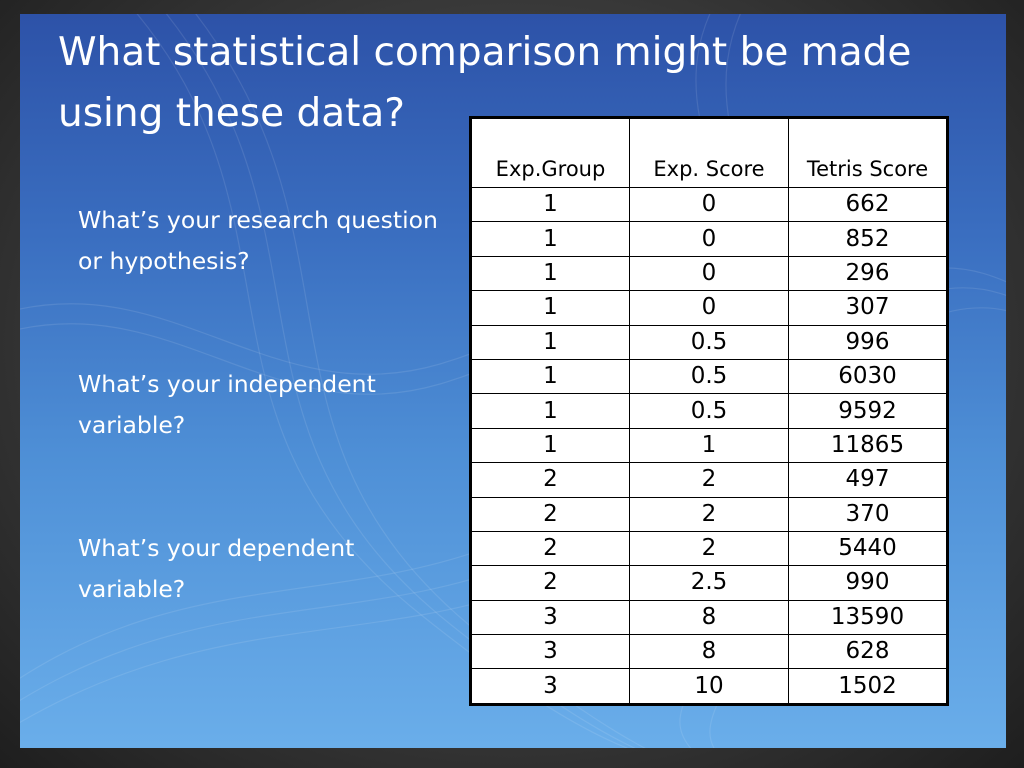 The image size is (1024, 768). What do you see at coordinates (216, 568) in the screenshot?
I see `dependent-variable-prompt: What’s your dependent variable?` at bounding box center [216, 568].